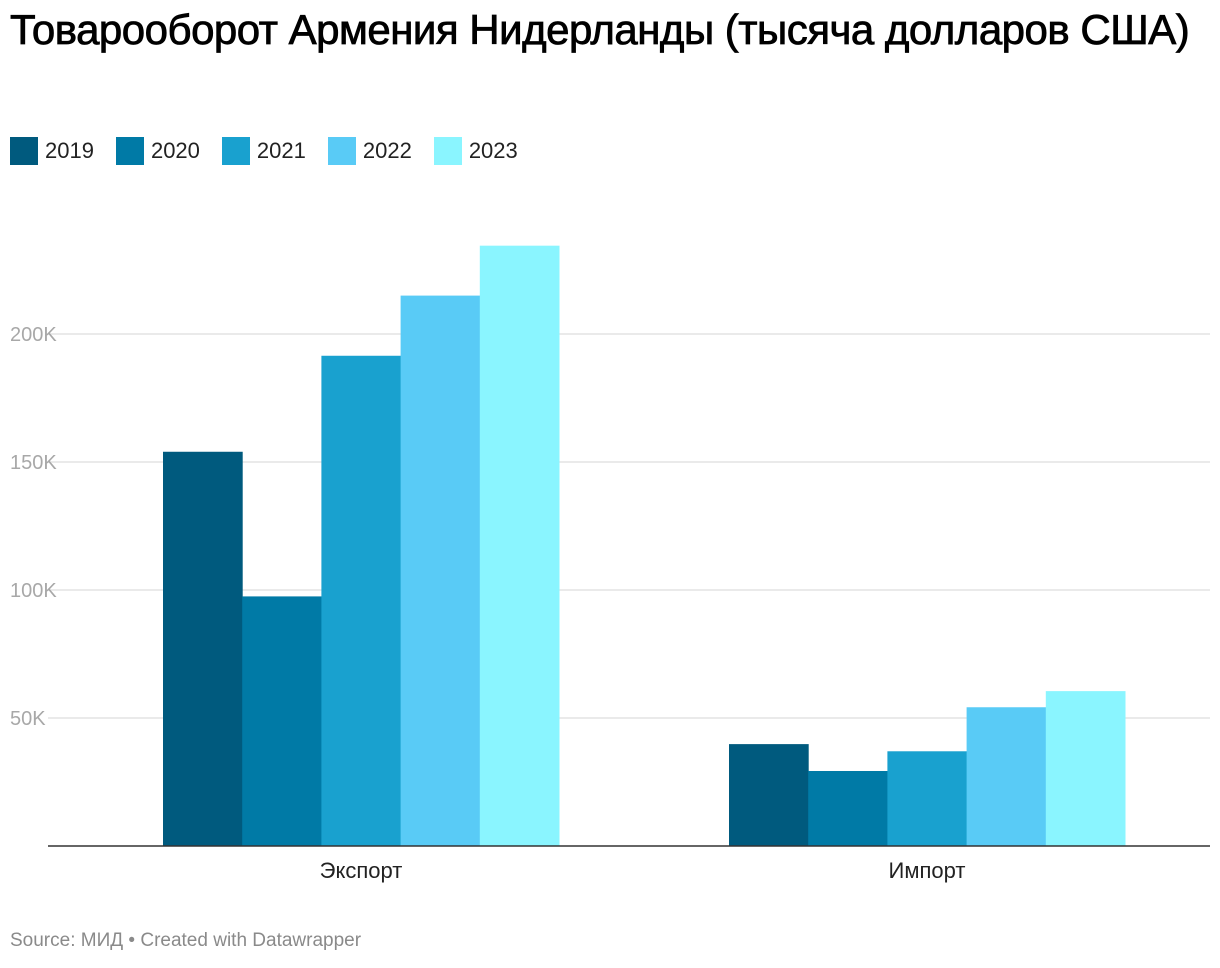  Describe the element at coordinates (440, 571) in the screenshot. I see `bar-2022-export` at that location.